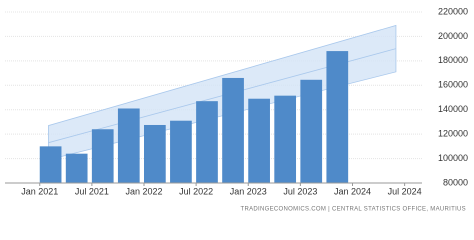 The image size is (474, 240). What do you see at coordinates (455, 182) in the screenshot?
I see `y-tick-label: 80000` at bounding box center [455, 182].